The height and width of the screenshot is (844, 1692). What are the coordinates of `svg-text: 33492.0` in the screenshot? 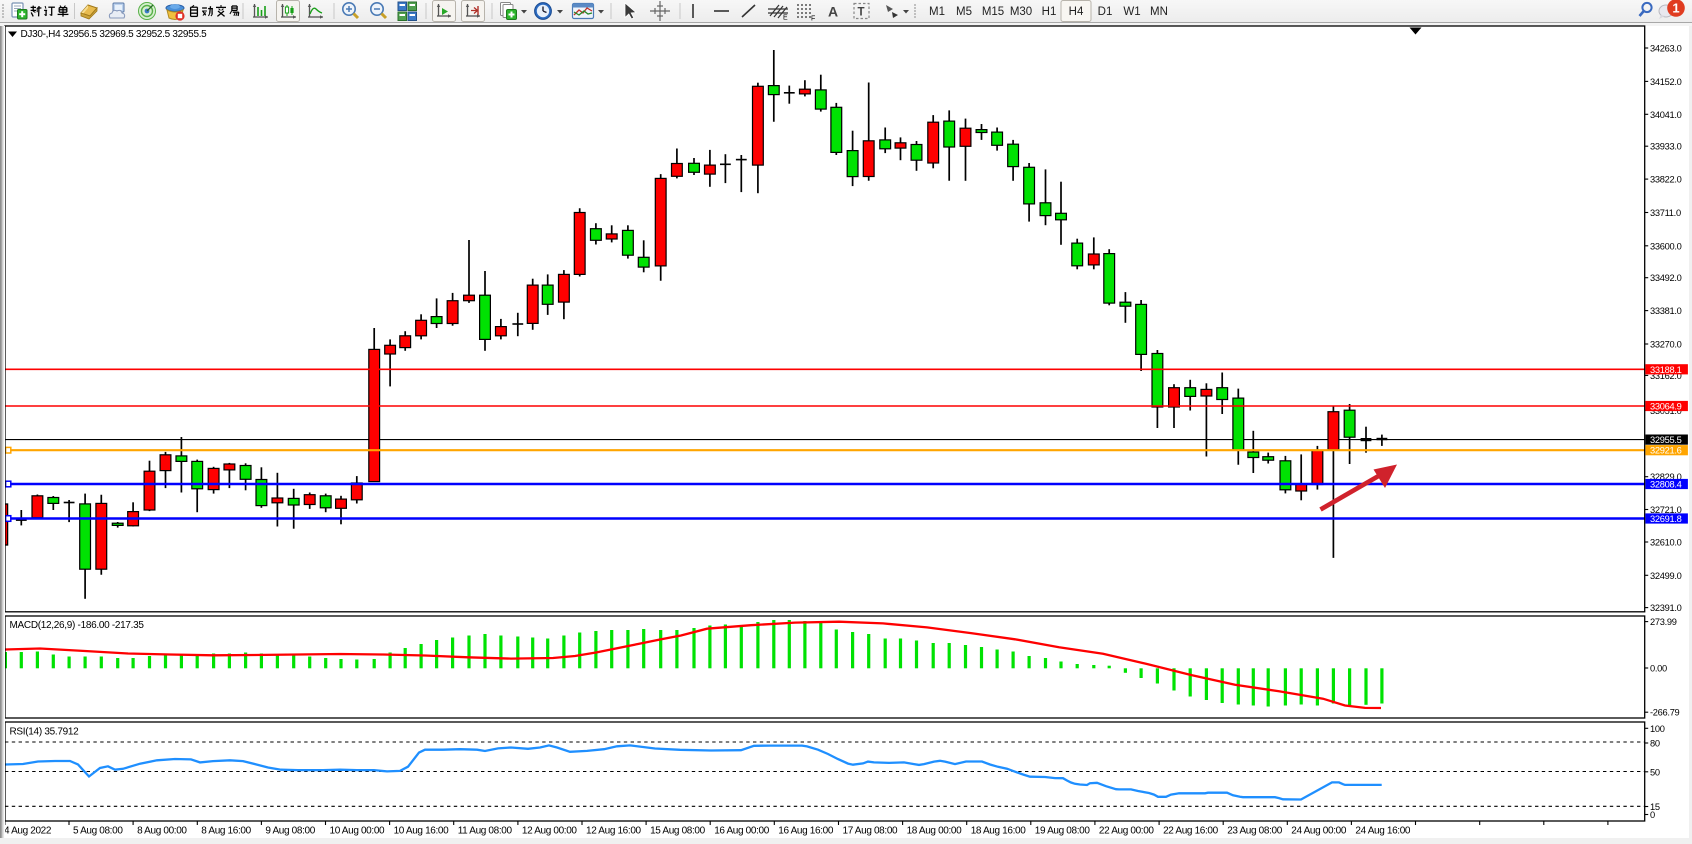 It's located at (1666, 278).